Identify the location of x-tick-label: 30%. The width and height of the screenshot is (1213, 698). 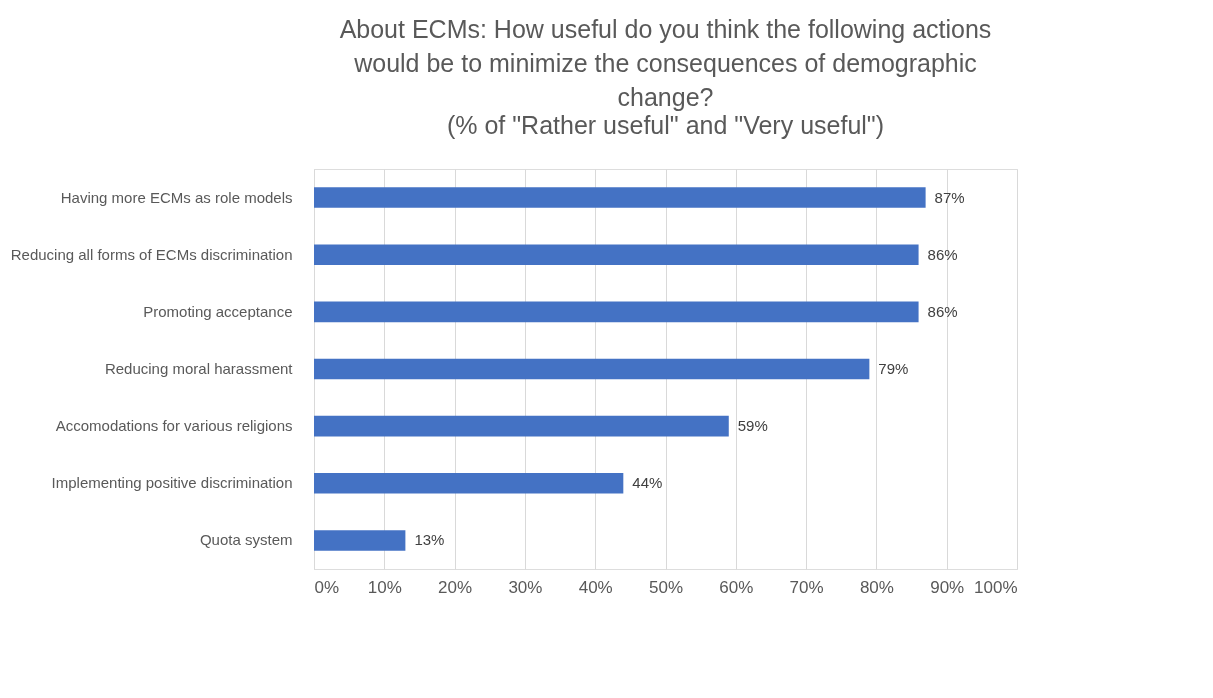
(525, 587).